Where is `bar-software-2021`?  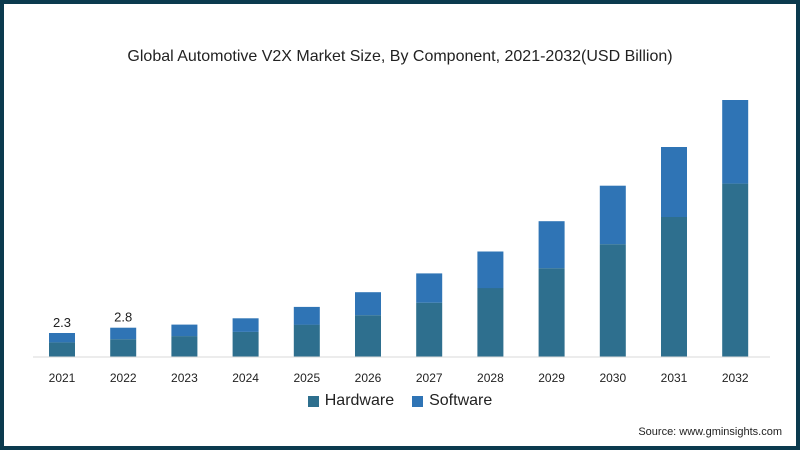
bar-software-2021 is located at coordinates (62, 338).